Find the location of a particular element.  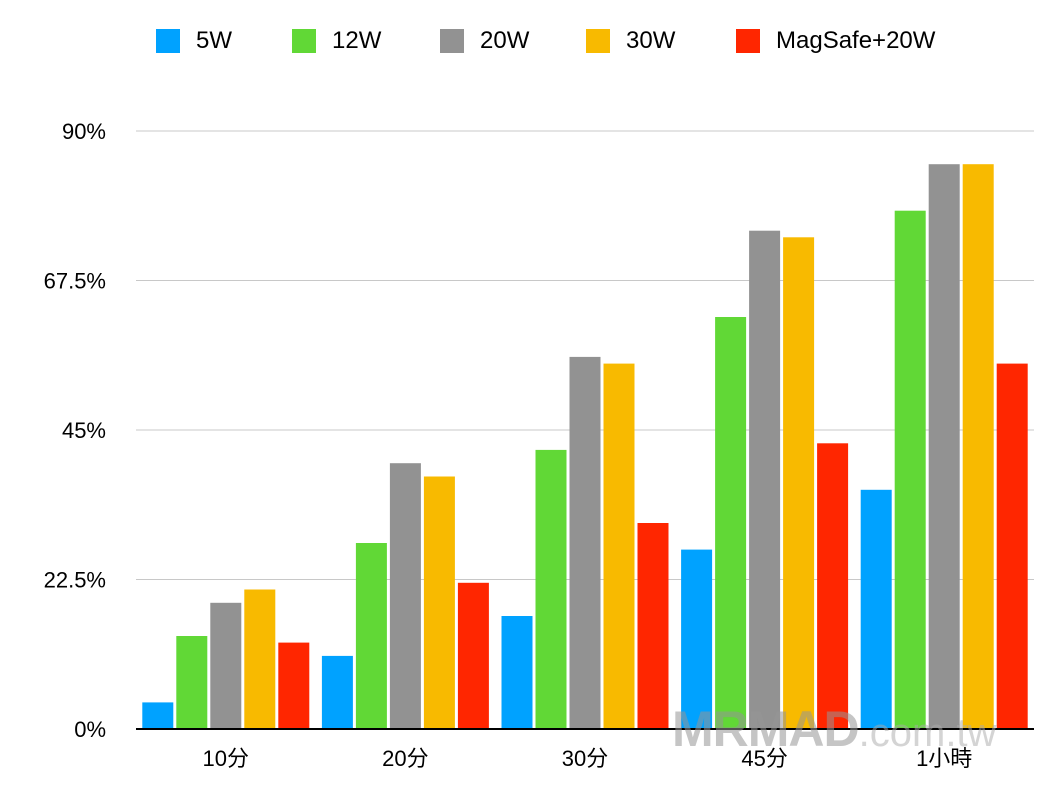

y-tick-label: 45% is located at coordinates (84, 430).